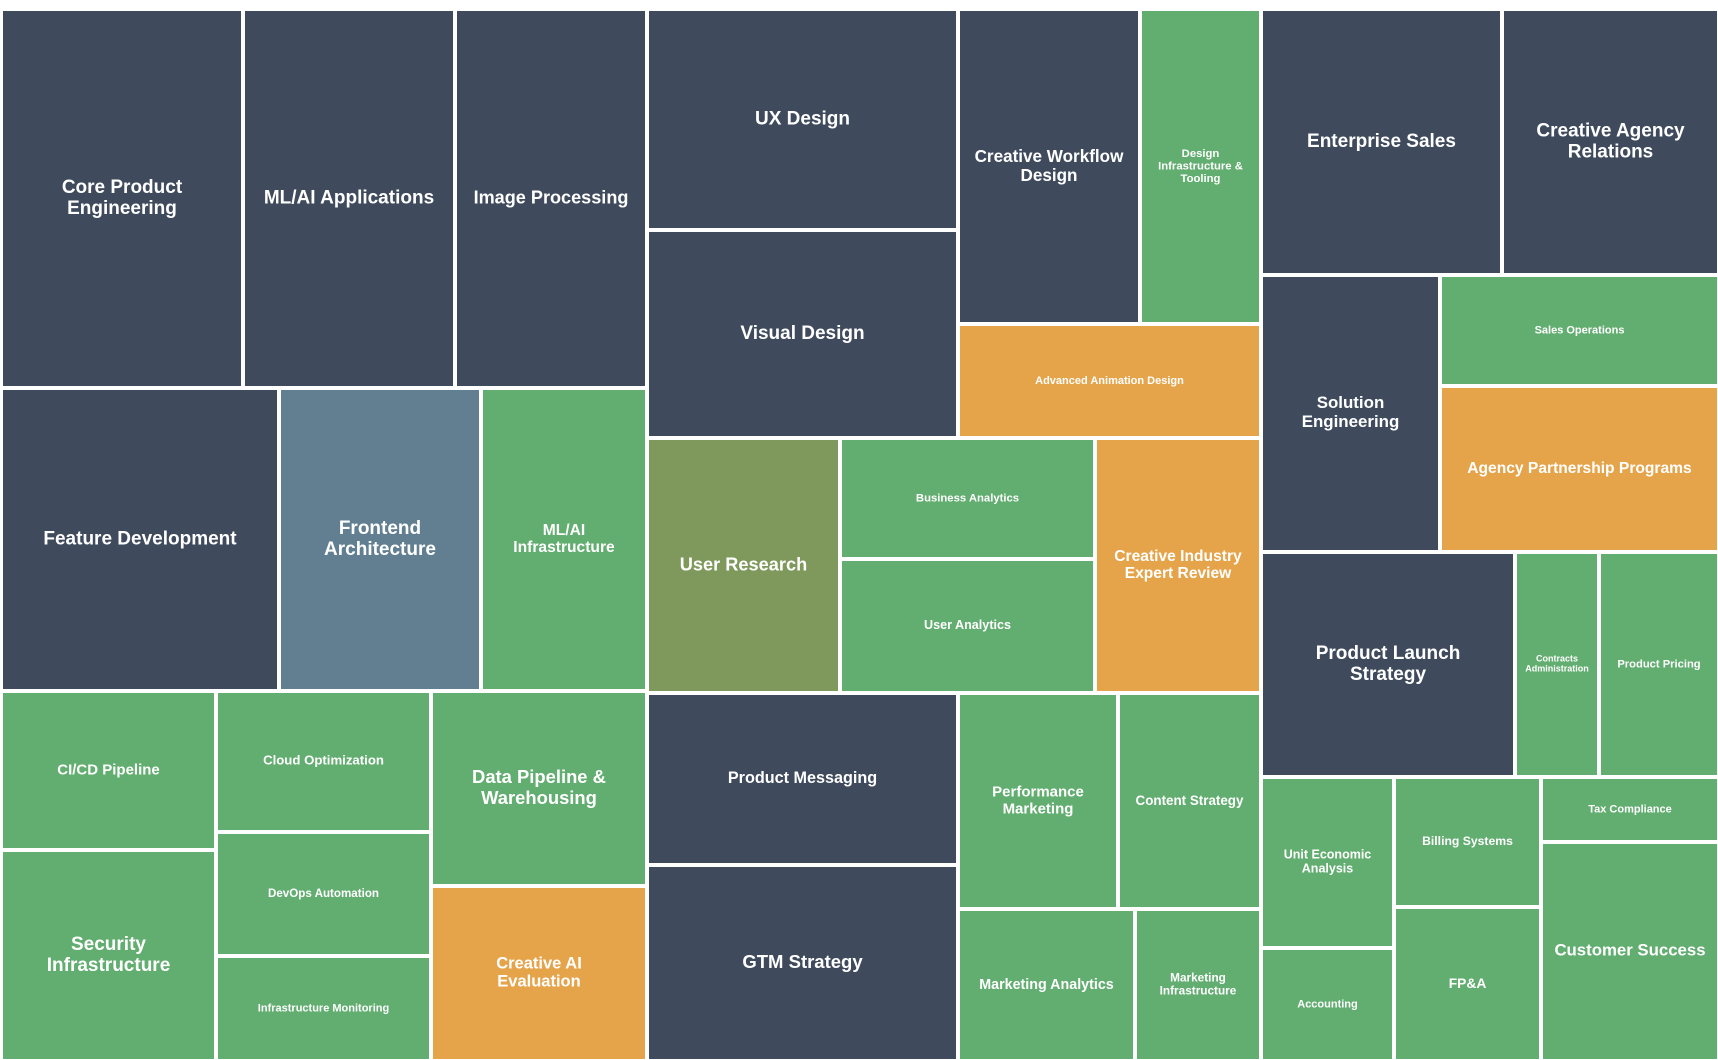 Image resolution: width=1718 pixels, height=1060 pixels. I want to click on tile-product-launch-strategy: Product Launch Strategy, so click(1388, 664).